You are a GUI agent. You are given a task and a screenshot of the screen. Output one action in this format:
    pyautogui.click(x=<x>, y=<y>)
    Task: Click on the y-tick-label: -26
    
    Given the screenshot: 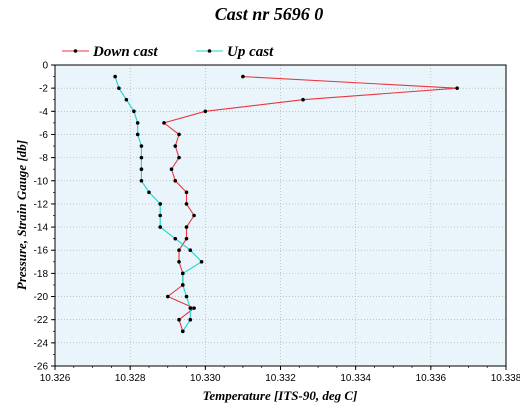 What is the action you would take?
    pyautogui.click(x=41, y=367)
    